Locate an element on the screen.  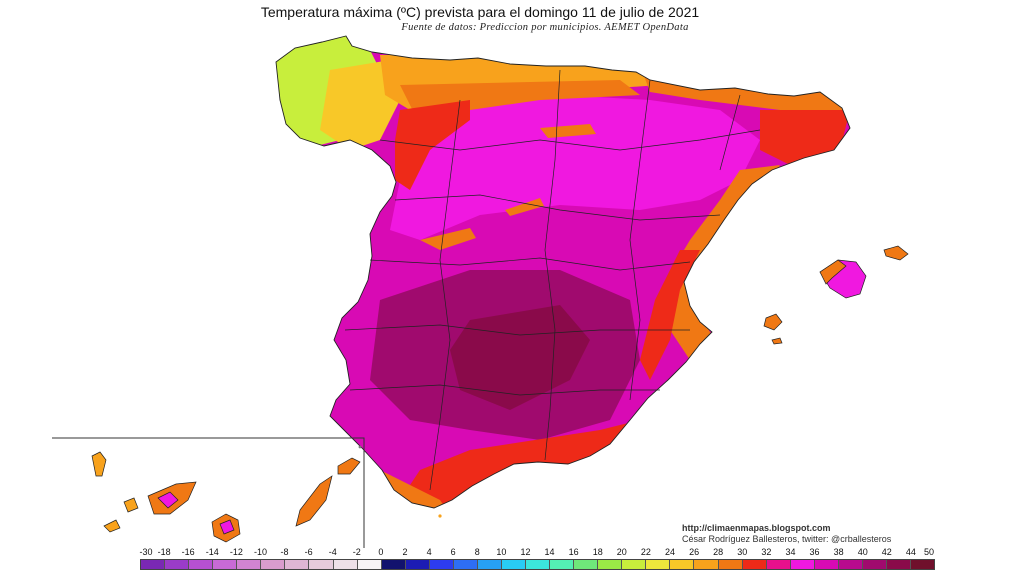
legend-tick-label: 20 is located at coordinates (621, 552).